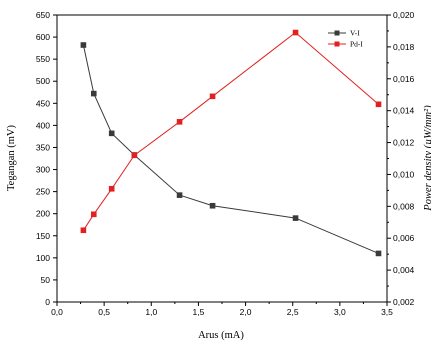  I want to click on x-axis: 0,0 0,5 1,0 1,5 2,0 2,5 3,0 3,5, so click(222, 309).